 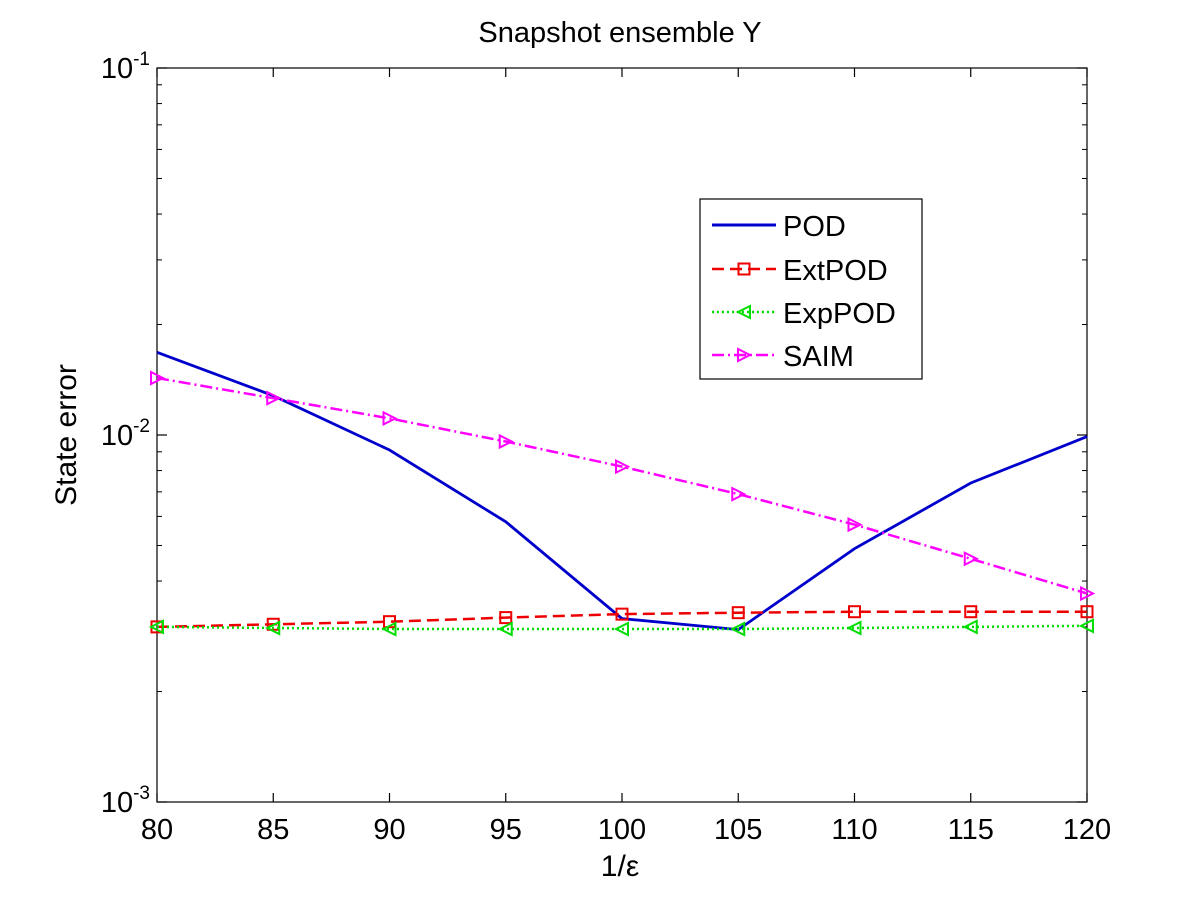 What do you see at coordinates (141, 59) in the screenshot?
I see `y-tick-exponent: -1` at bounding box center [141, 59].